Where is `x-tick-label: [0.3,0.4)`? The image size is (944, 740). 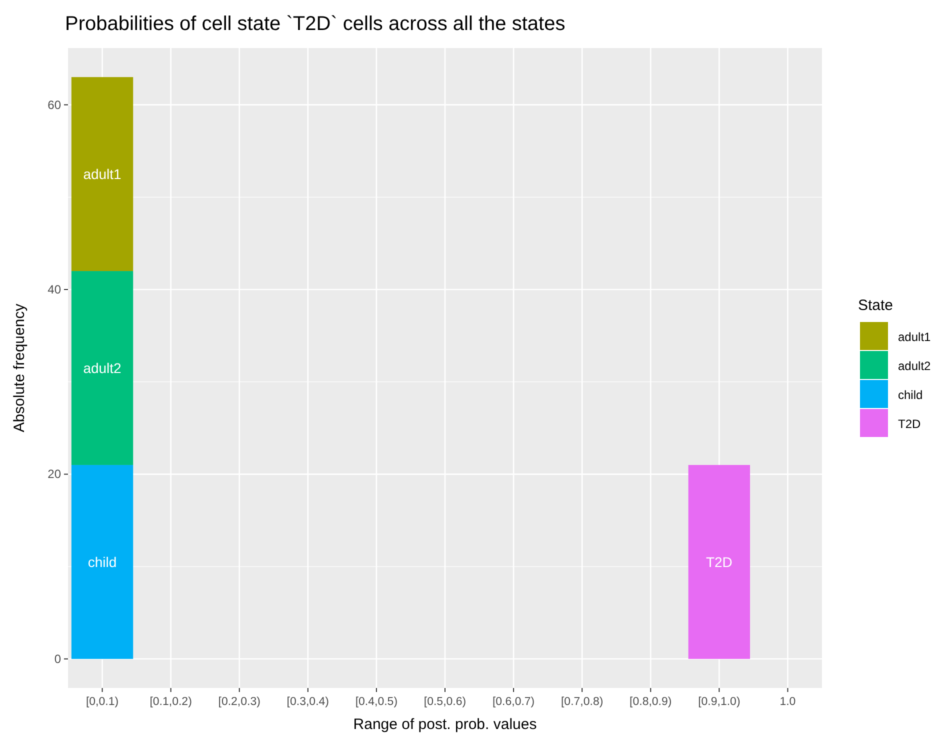
x-tick-label: [0.3,0.4) is located at coordinates (308, 702).